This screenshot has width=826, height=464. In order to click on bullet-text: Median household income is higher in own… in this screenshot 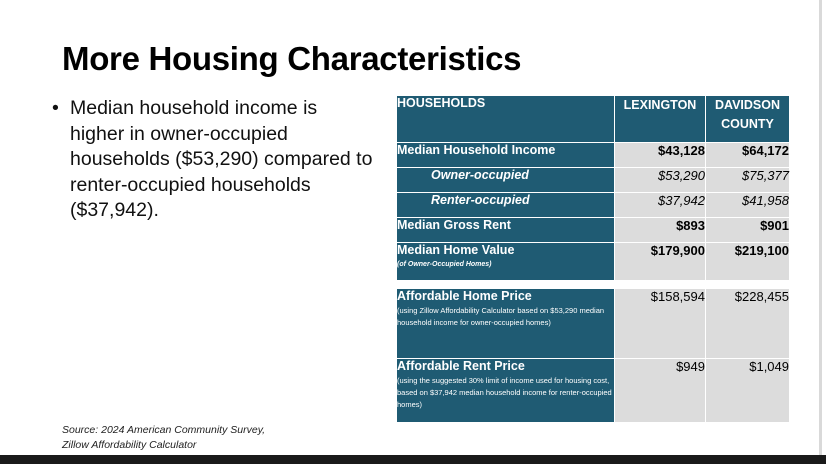, I will do `click(221, 159)`.